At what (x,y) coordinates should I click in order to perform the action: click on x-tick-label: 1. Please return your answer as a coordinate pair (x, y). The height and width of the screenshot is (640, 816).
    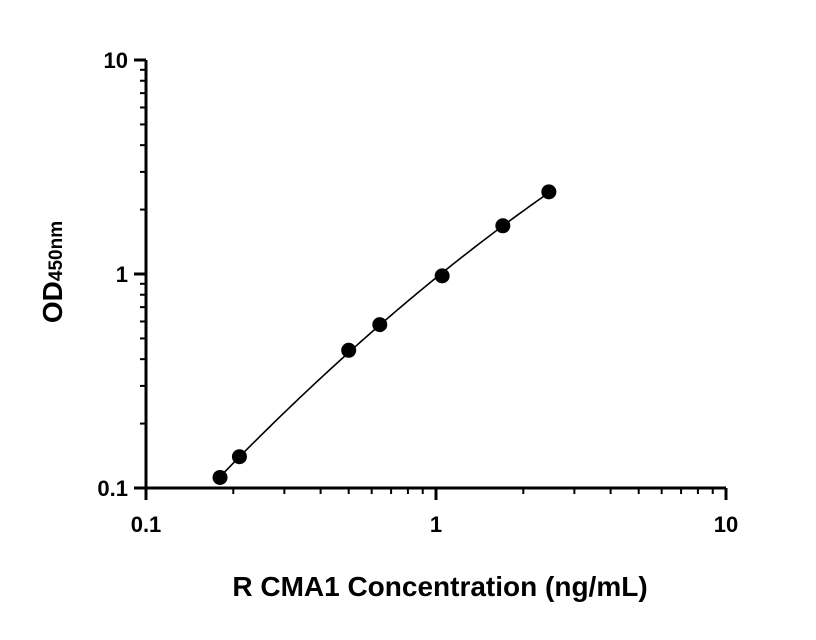
    Looking at the image, I should click on (436, 524).